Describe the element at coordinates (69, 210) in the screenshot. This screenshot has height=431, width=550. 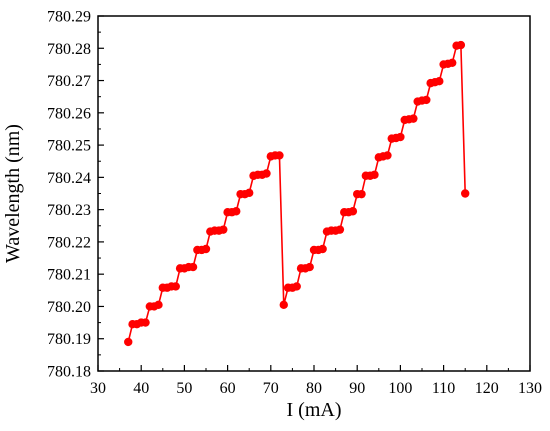
I see `y-tick-label: 780.23` at that location.